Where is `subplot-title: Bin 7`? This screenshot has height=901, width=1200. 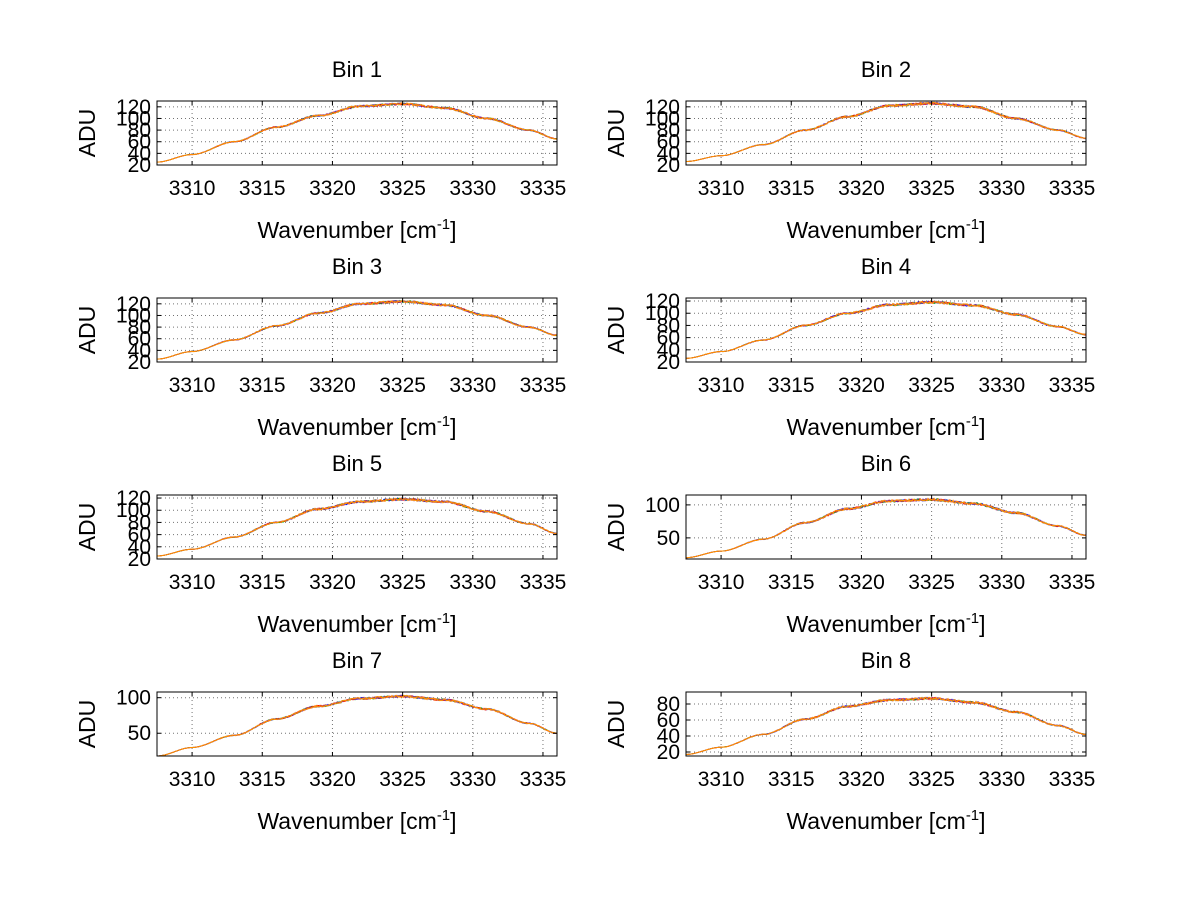
subplot-title: Bin 7 is located at coordinates (357, 660).